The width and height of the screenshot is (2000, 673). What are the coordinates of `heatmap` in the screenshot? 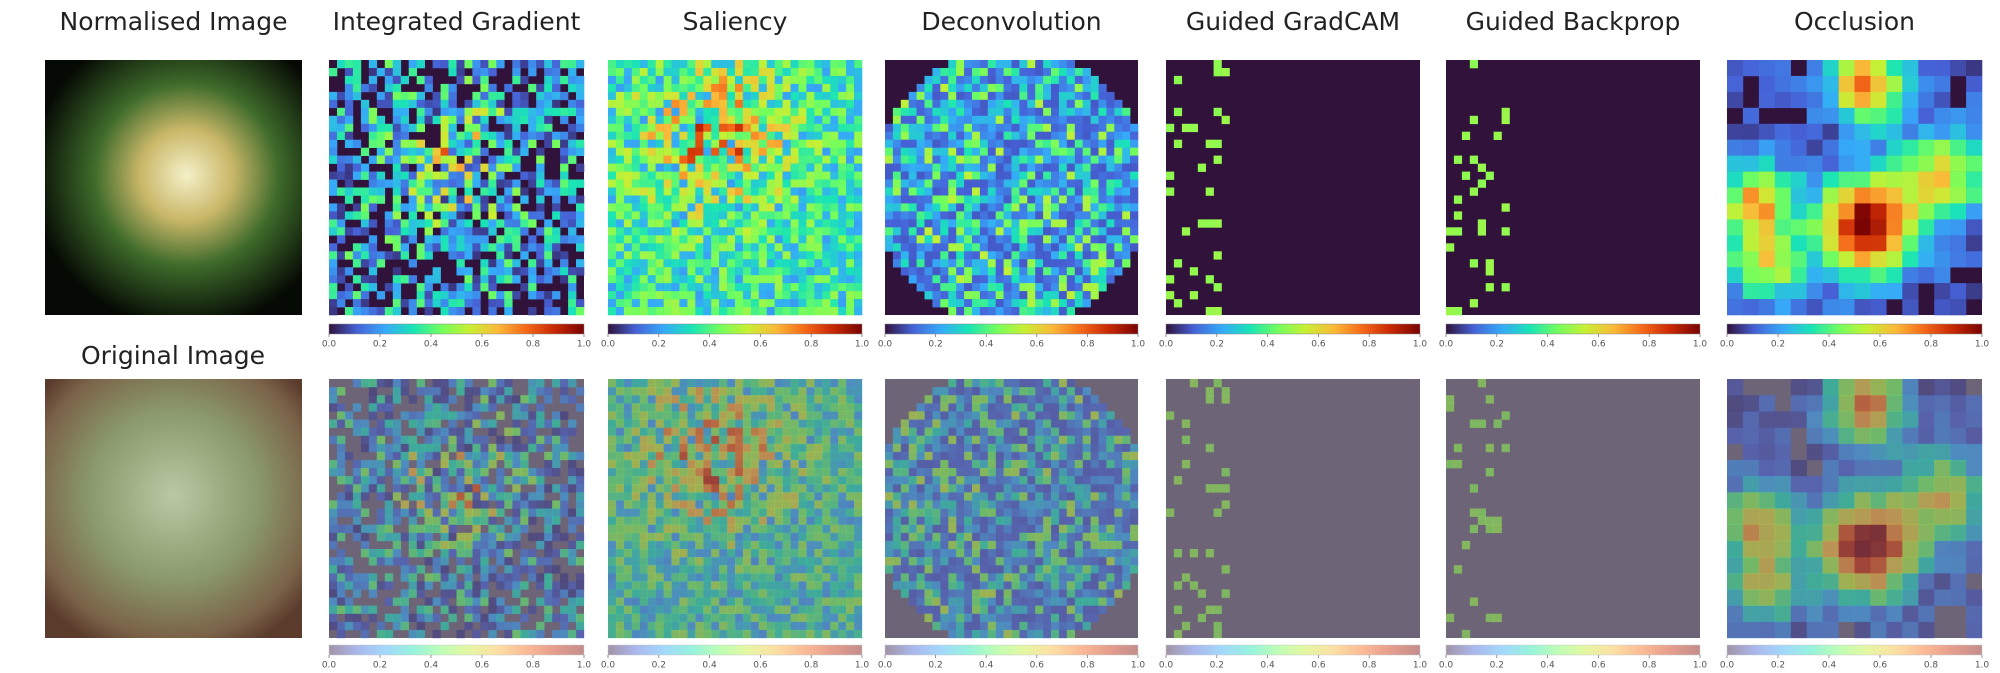 It's located at (457, 188).